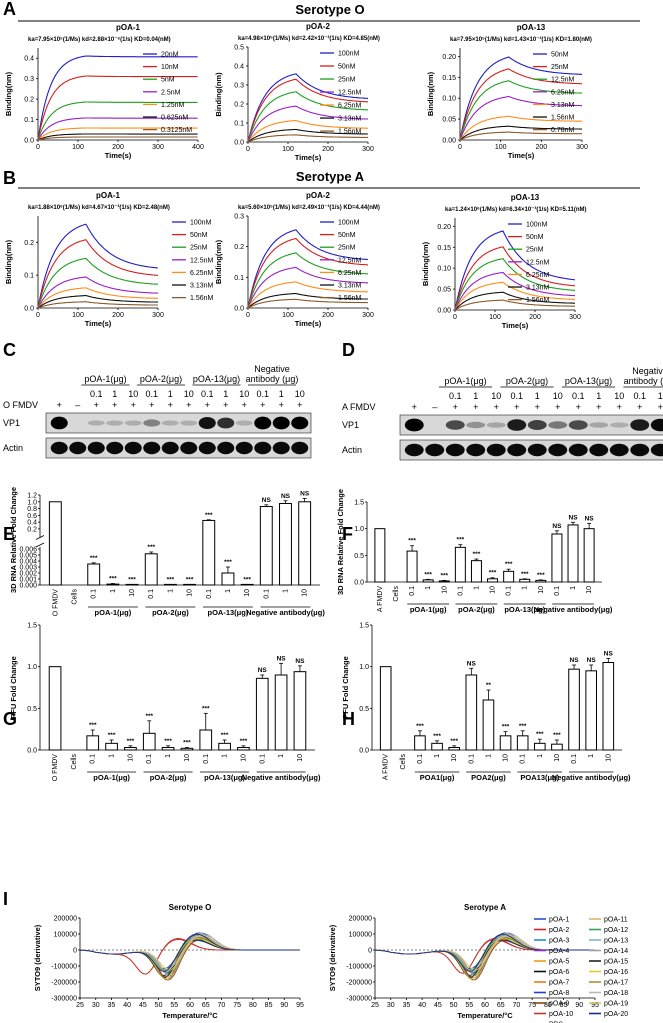 Image resolution: width=663 pixels, height=1023 pixels. What do you see at coordinates (449, 120) in the screenshot?
I see `y-tick-label: 0.05` at bounding box center [449, 120].